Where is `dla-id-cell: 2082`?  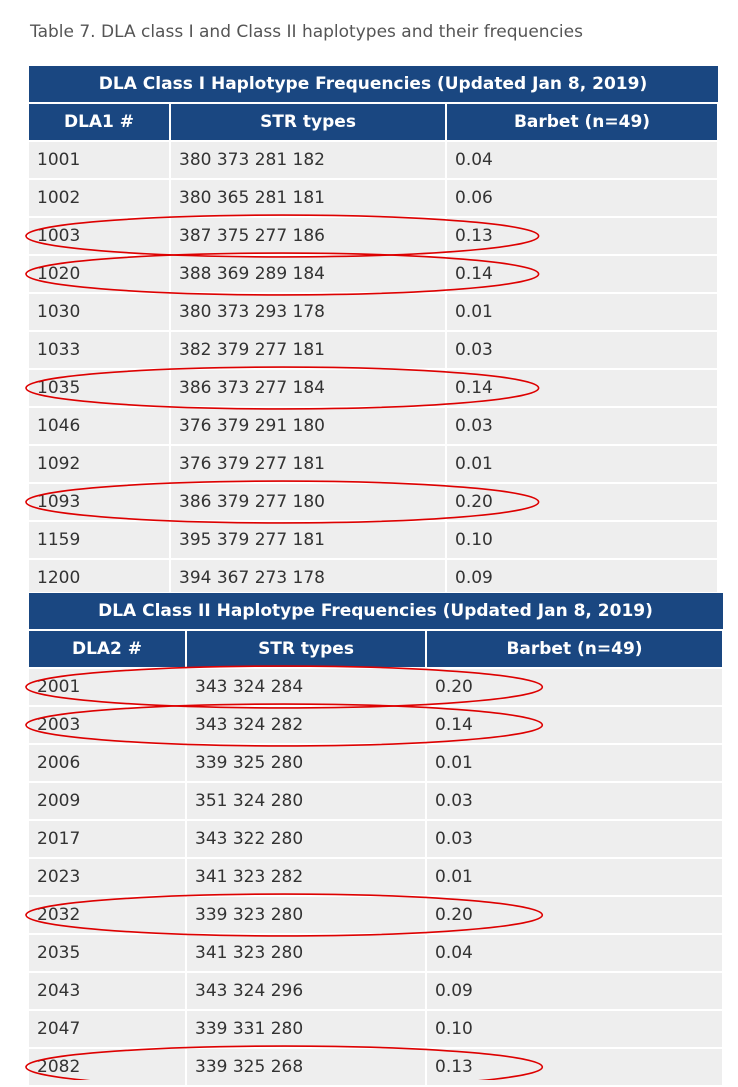 dla-id-cell: 2082 is located at coordinates (107, 1067).